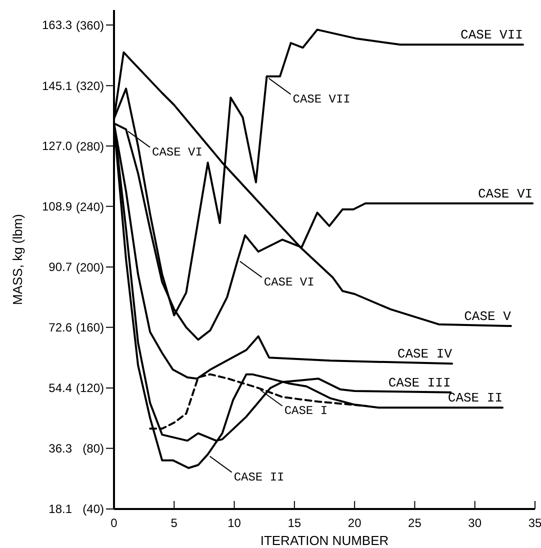 This screenshot has height=548, width=541. I want to click on y-tick-label: 163.3, so click(57, 25).